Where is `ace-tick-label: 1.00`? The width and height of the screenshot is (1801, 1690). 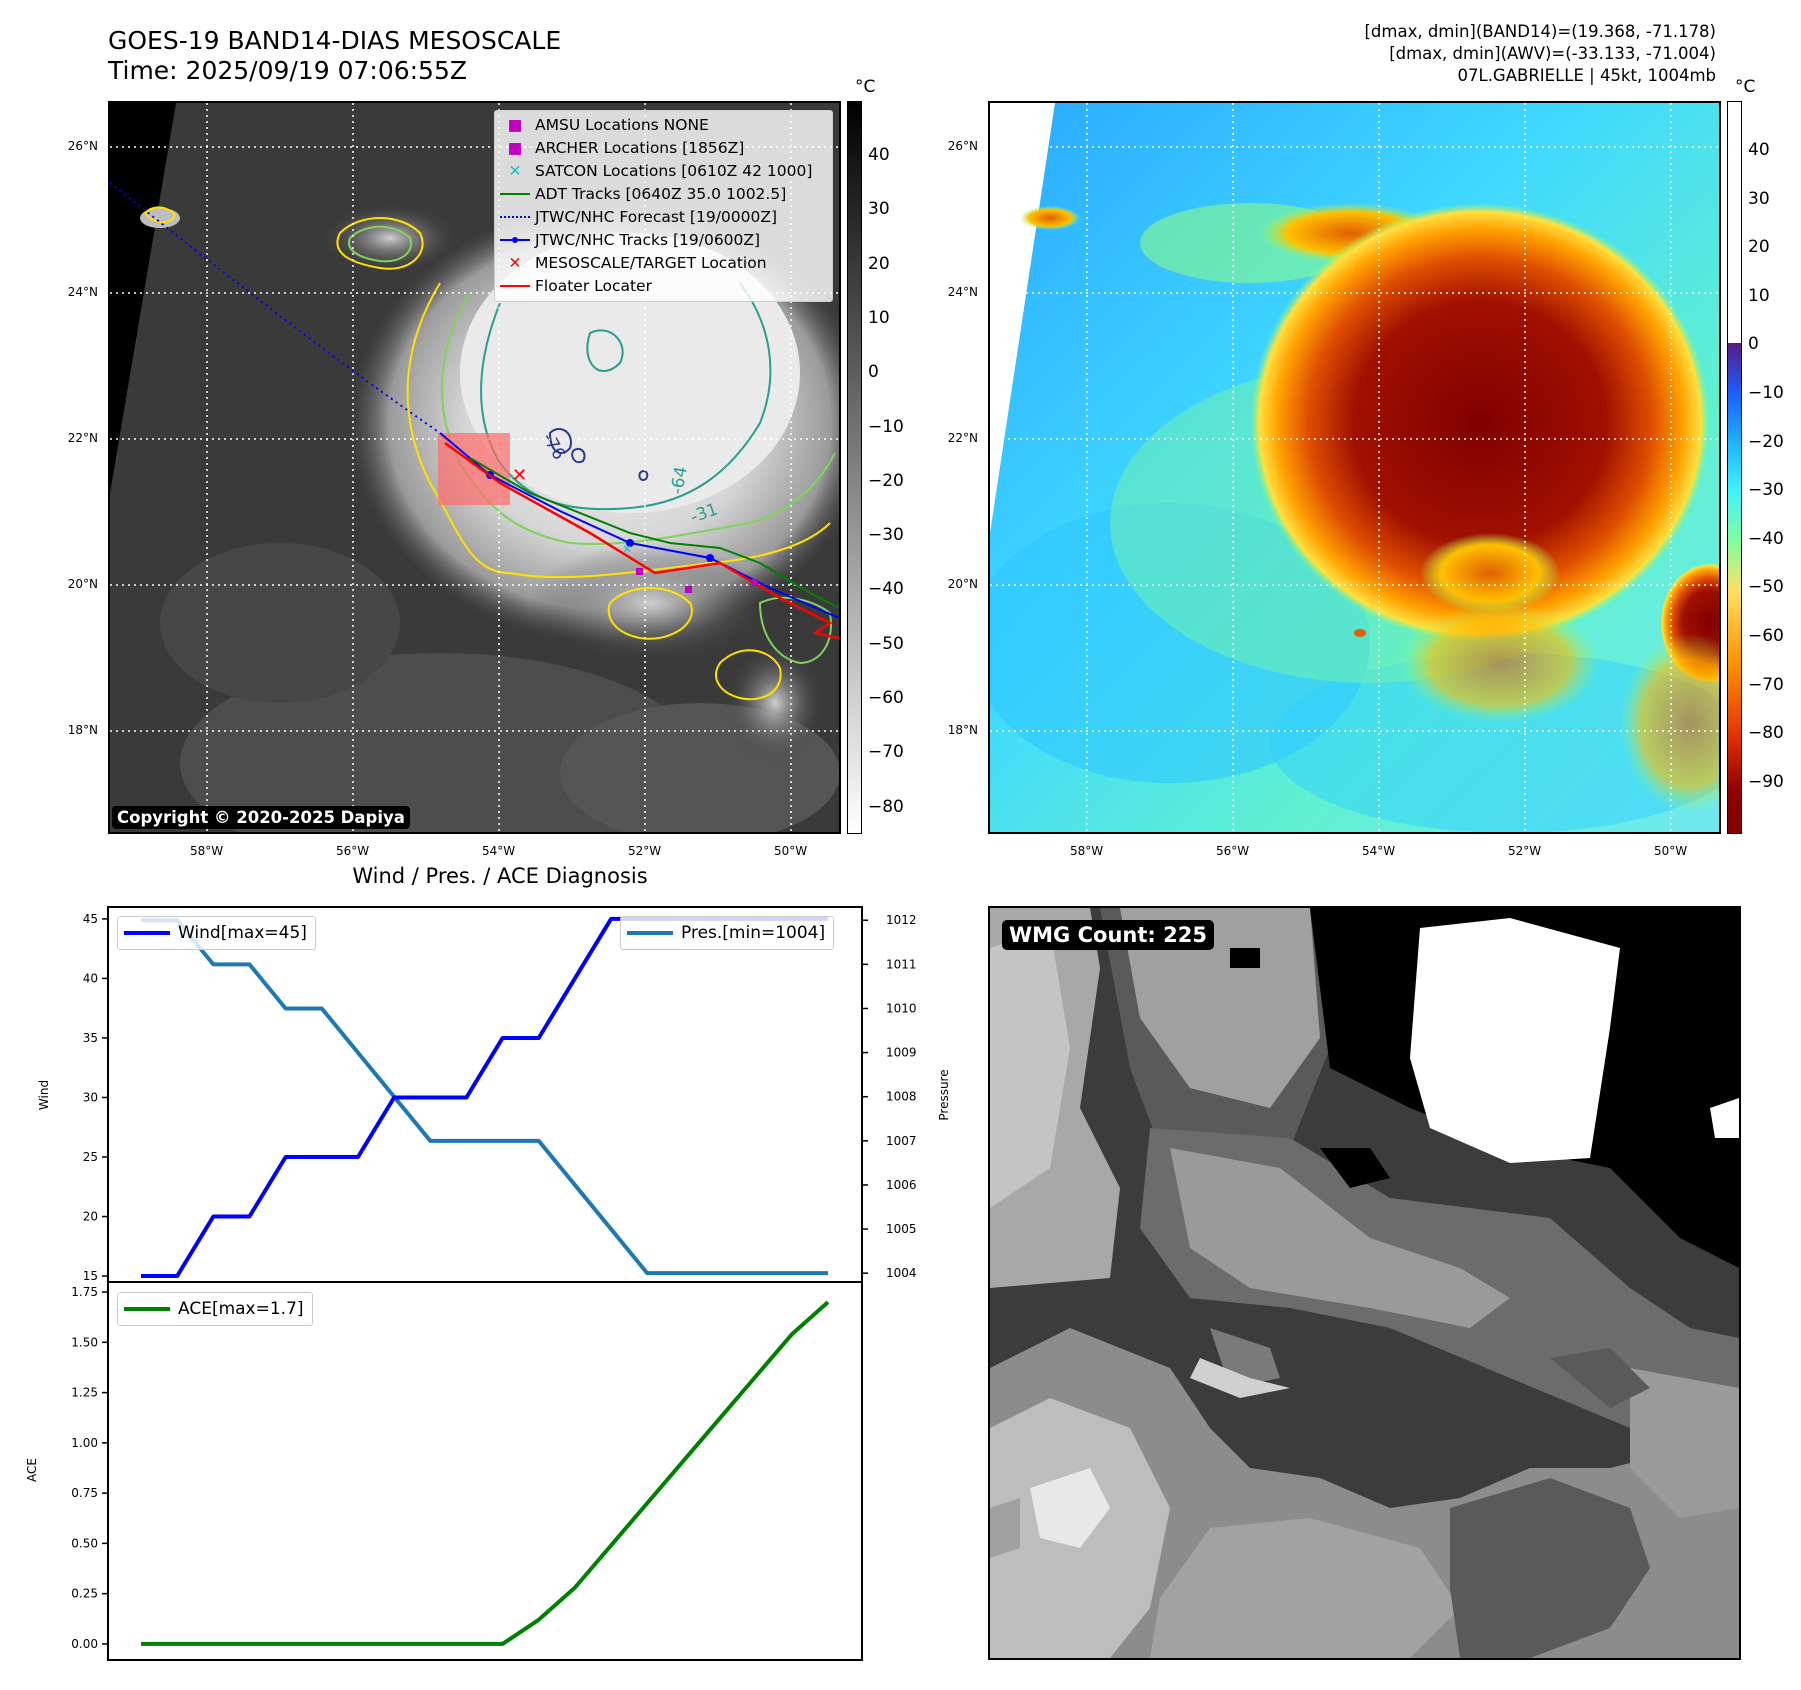 ace-tick-label: 1.00 is located at coordinates (84, 1443).